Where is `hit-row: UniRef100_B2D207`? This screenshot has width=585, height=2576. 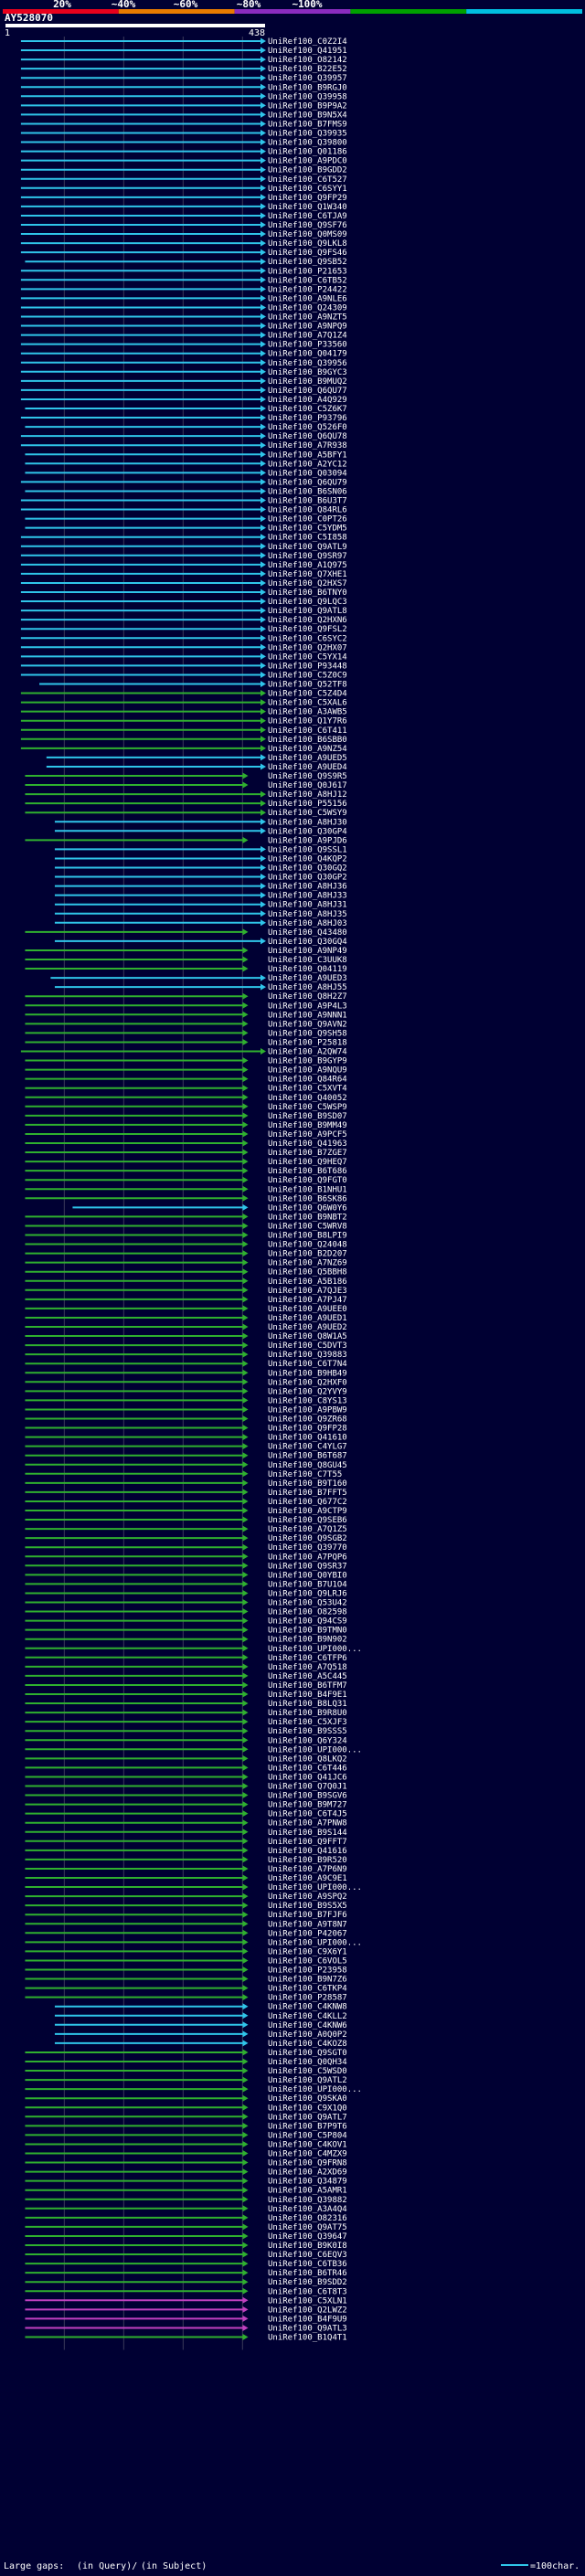 hit-row: UniRef100_B2D207 is located at coordinates (186, 1254).